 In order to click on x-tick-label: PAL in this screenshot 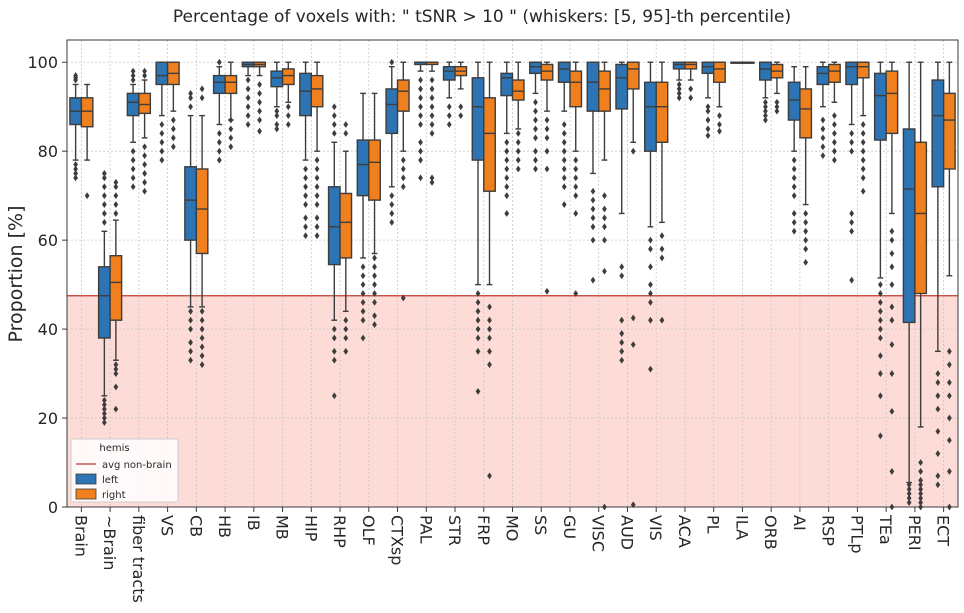, I will do `click(425, 529)`.